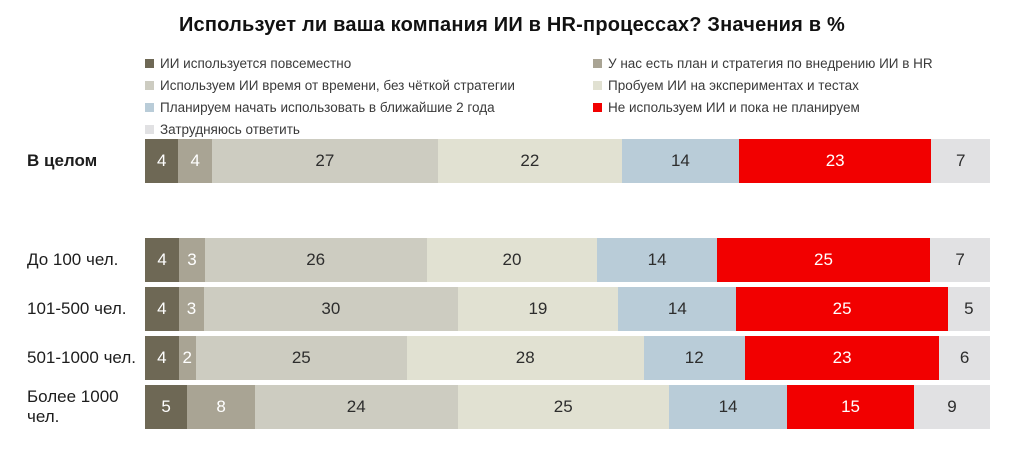 Image resolution: width=1024 pixels, height=455 pixels. I want to click on legend-item: Не используем ИИ и пока не планируем, so click(803, 107).